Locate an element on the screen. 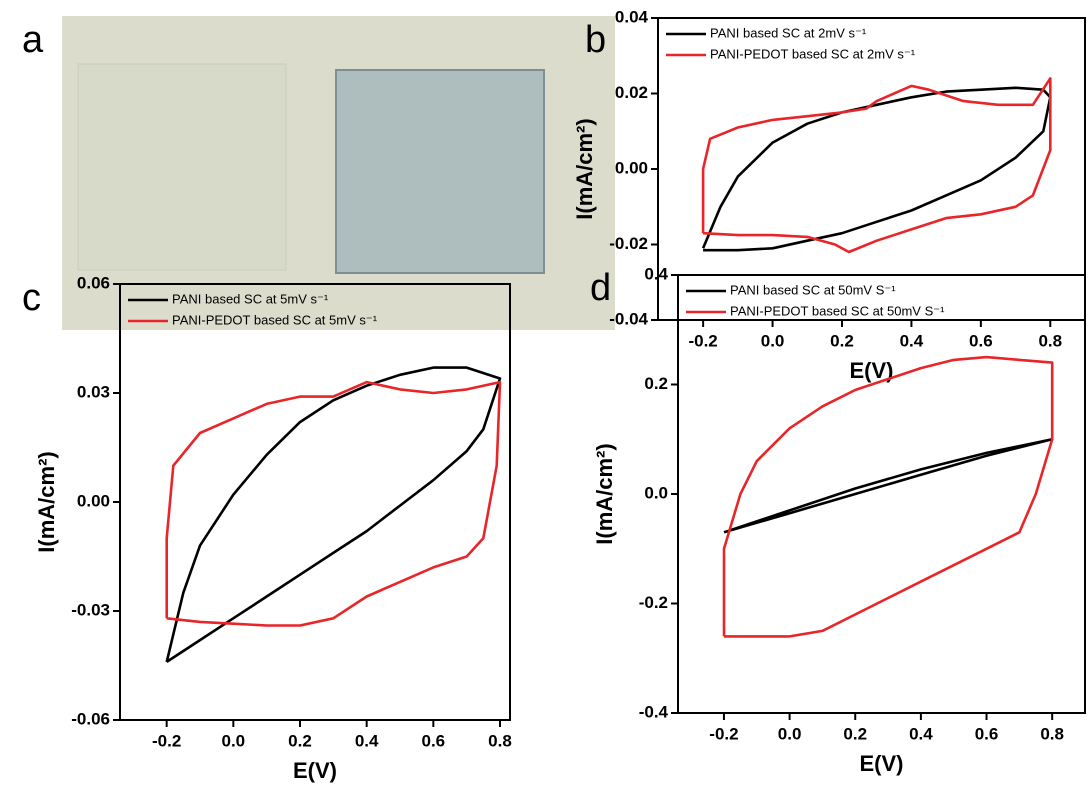 This screenshot has width=1088, height=791. y-tick-label: 0.03 is located at coordinates (93, 391).